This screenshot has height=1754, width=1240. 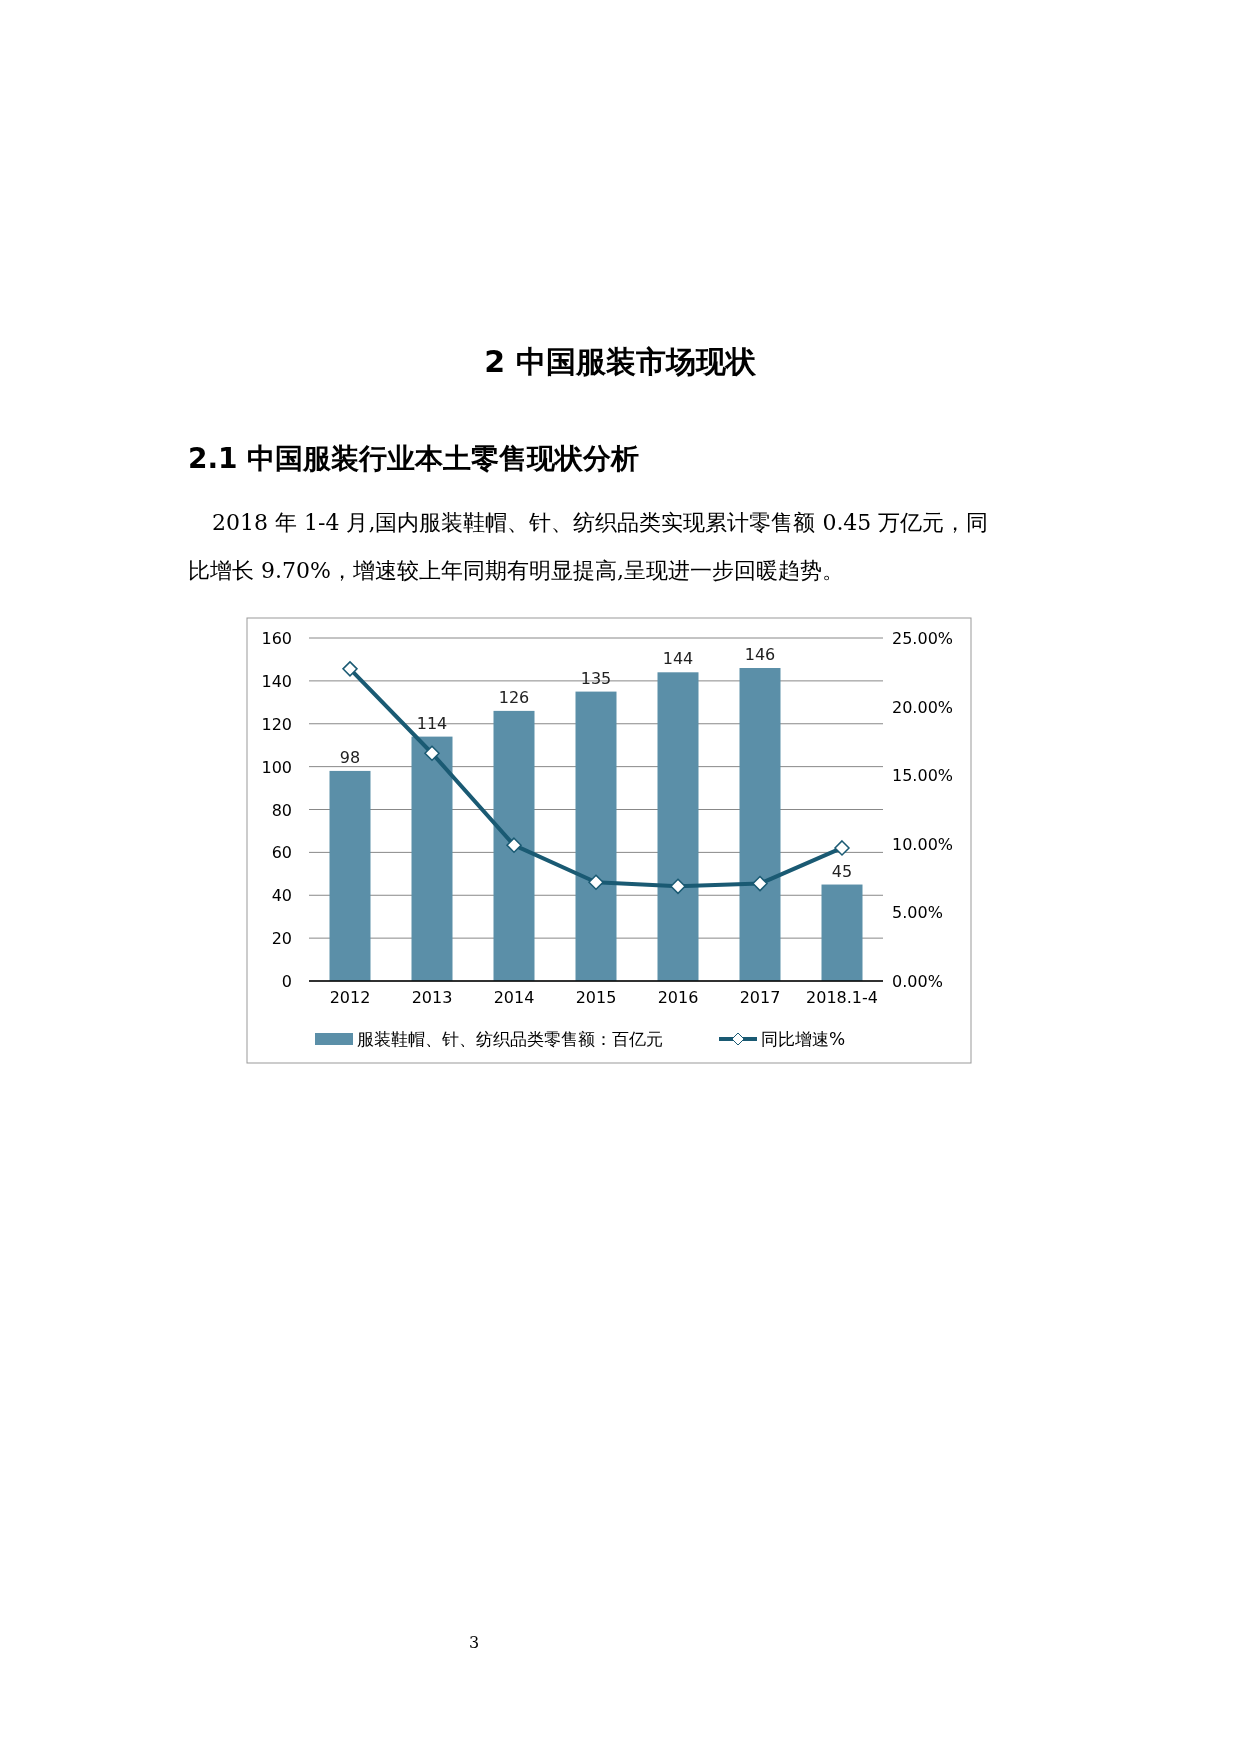 What do you see at coordinates (350, 757) in the screenshot?
I see `data-label: 98` at bounding box center [350, 757].